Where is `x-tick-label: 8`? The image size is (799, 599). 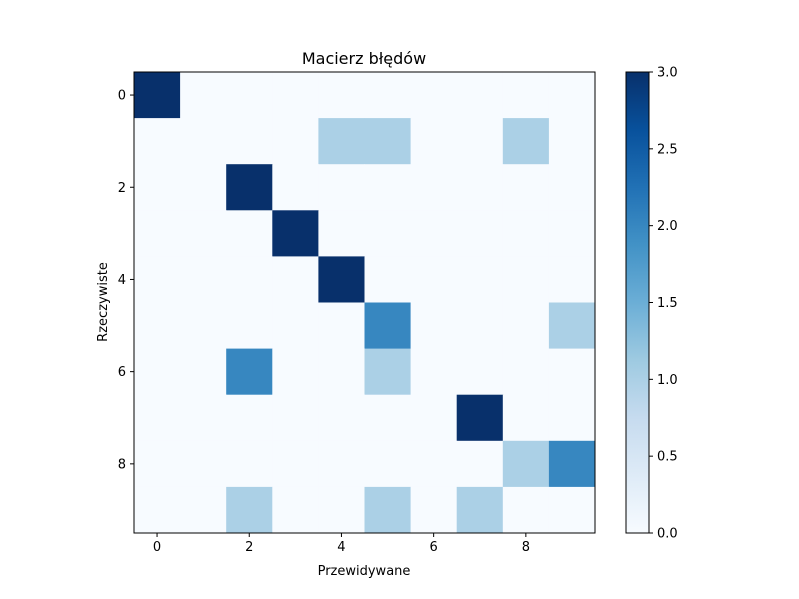
x-tick-label: 8 is located at coordinates (526, 547).